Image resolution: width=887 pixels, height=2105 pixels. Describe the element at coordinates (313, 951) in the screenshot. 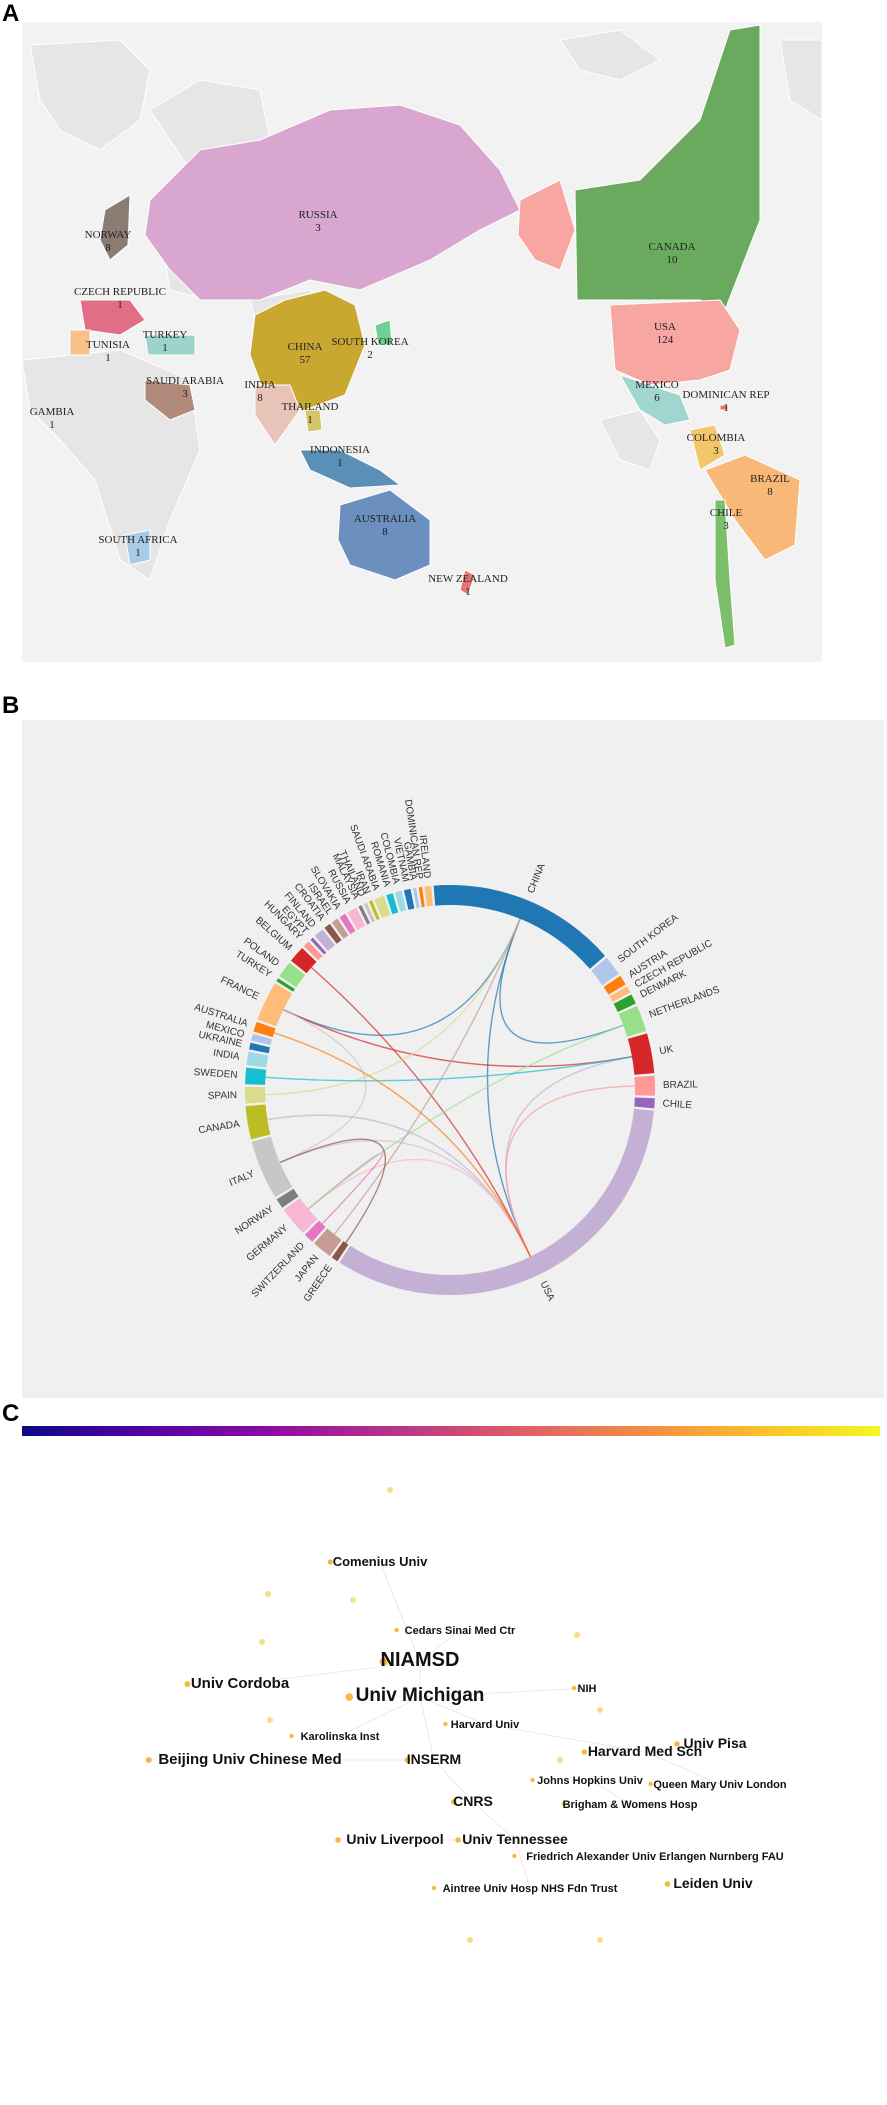

I see `chord-arc-hungary` at that location.